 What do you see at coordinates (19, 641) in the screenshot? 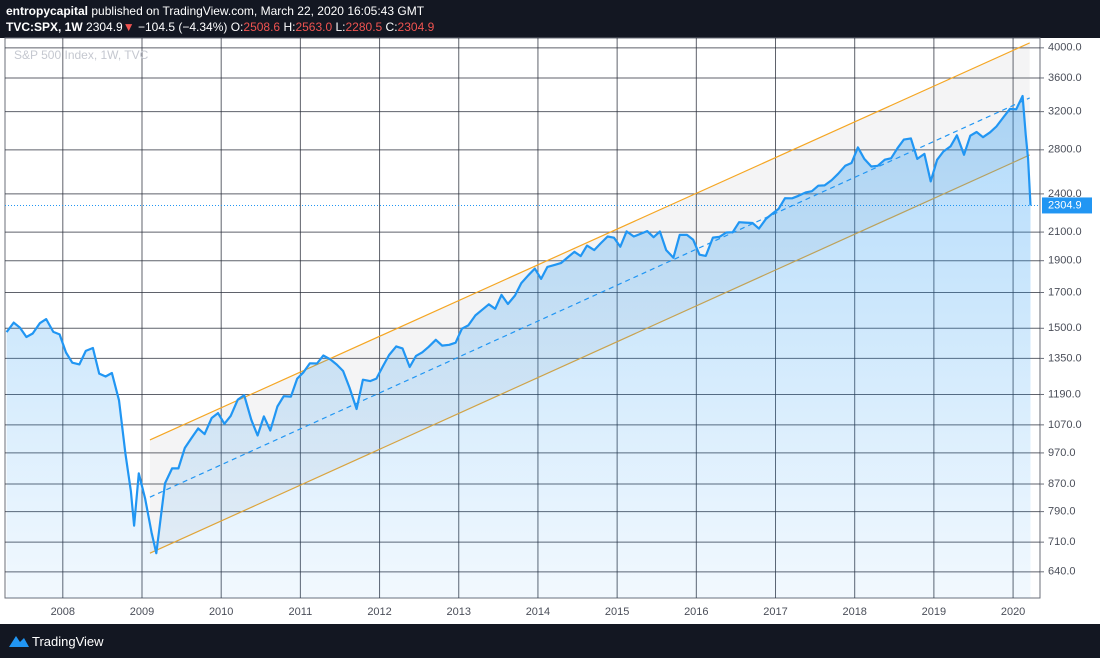
I see `logo` at bounding box center [19, 641].